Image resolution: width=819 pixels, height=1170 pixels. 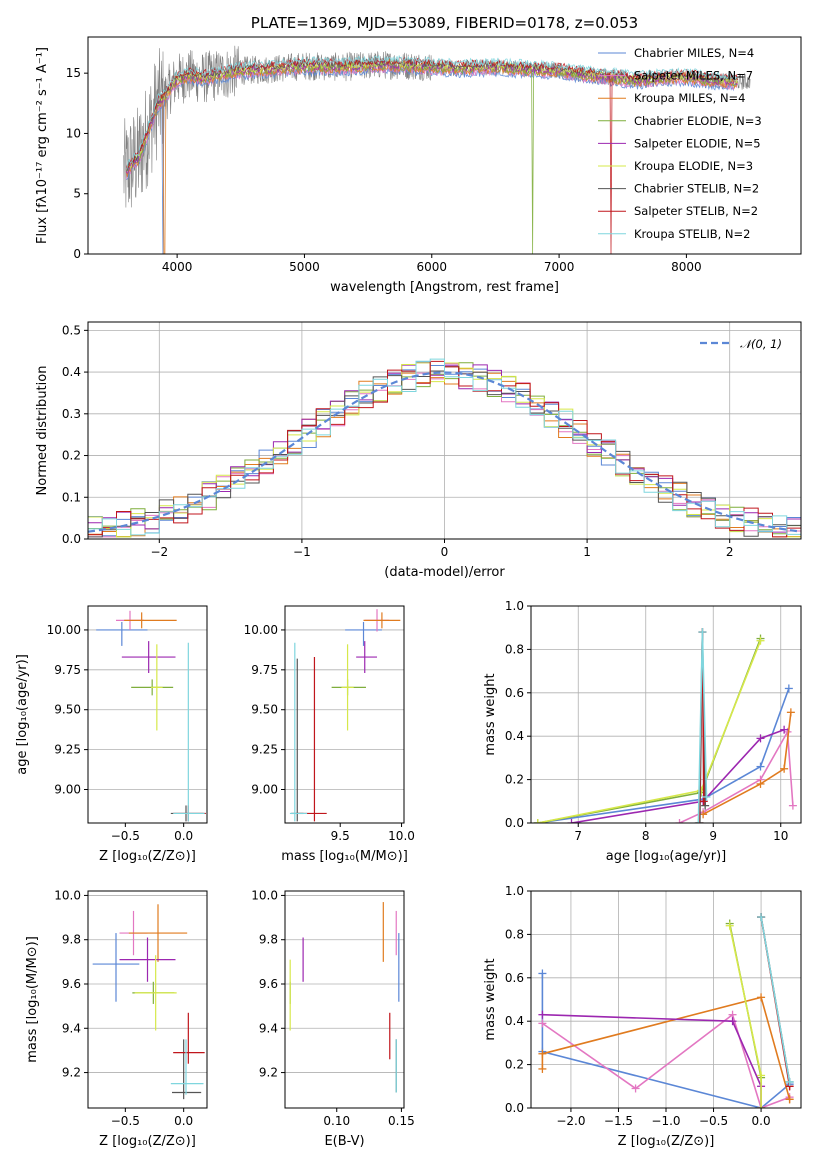 I want to click on legend: 𝒩(0, 1), so click(x=741, y=344).